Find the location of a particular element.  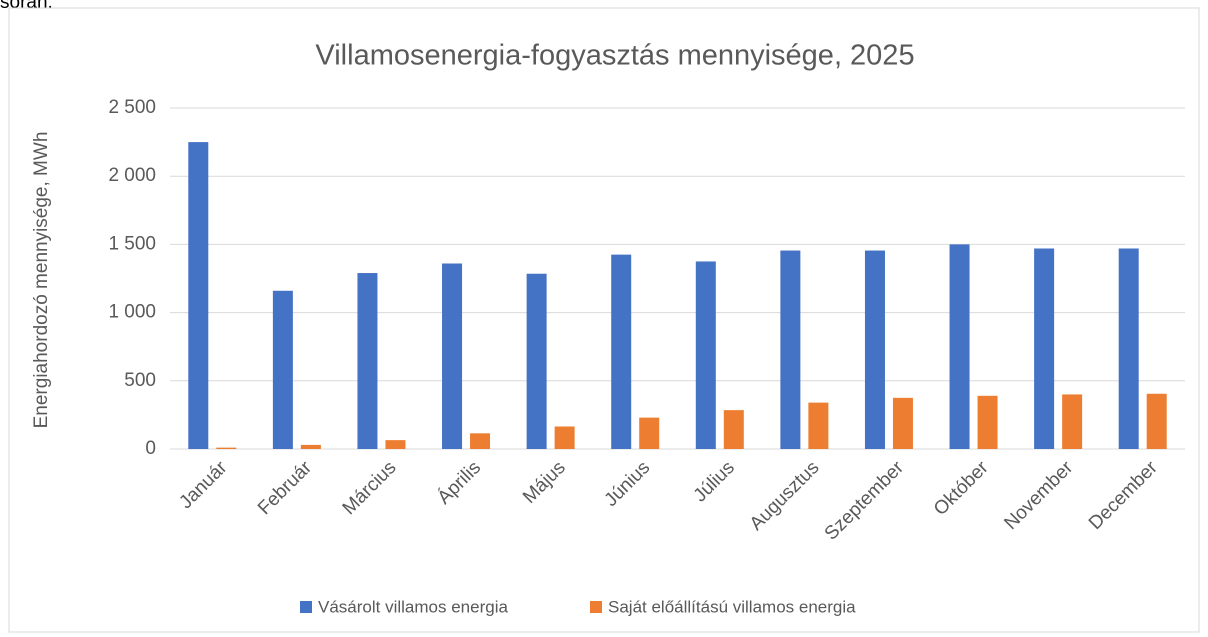

y-tick-label: 1 000 is located at coordinates (132, 312).